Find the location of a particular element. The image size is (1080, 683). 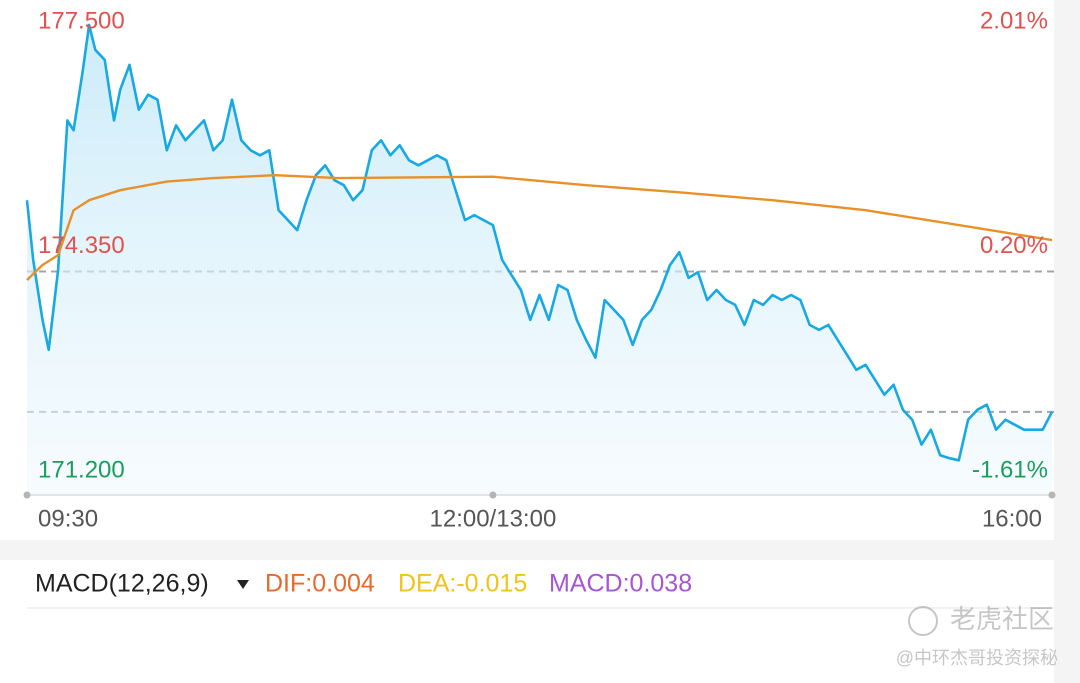

watermark: 老虎社区 @中环杰哥投资探秘 is located at coordinates (977, 636).